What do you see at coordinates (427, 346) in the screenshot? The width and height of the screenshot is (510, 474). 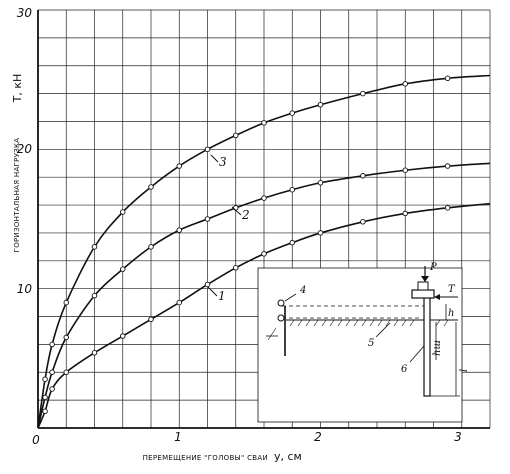 I see `pile` at bounding box center [427, 346].